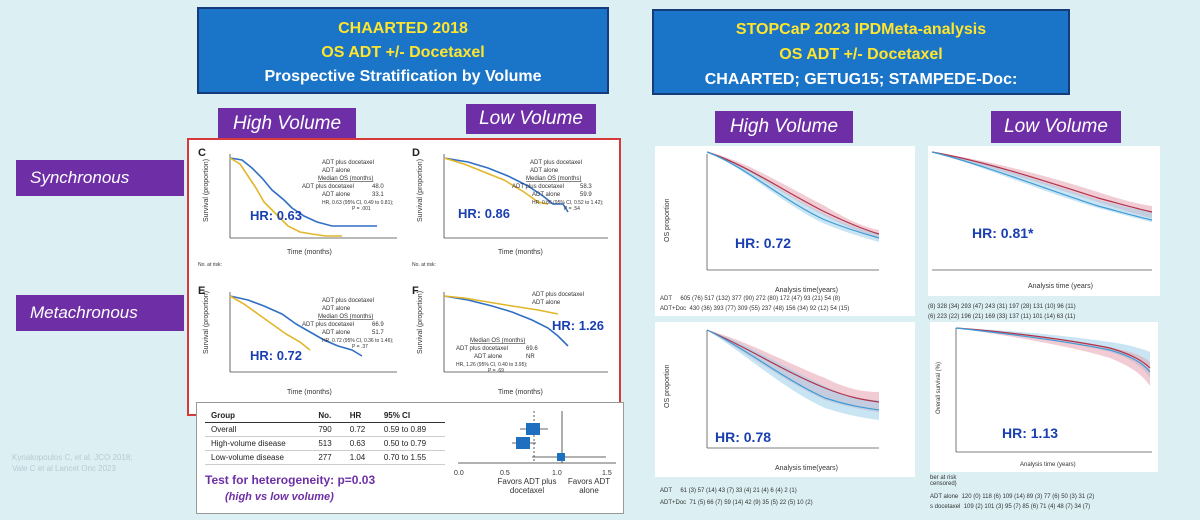 The width and height of the screenshot is (1200, 520). What do you see at coordinates (572, 209) in the screenshot?
I see `svg-text: P = .54` at bounding box center [572, 209].